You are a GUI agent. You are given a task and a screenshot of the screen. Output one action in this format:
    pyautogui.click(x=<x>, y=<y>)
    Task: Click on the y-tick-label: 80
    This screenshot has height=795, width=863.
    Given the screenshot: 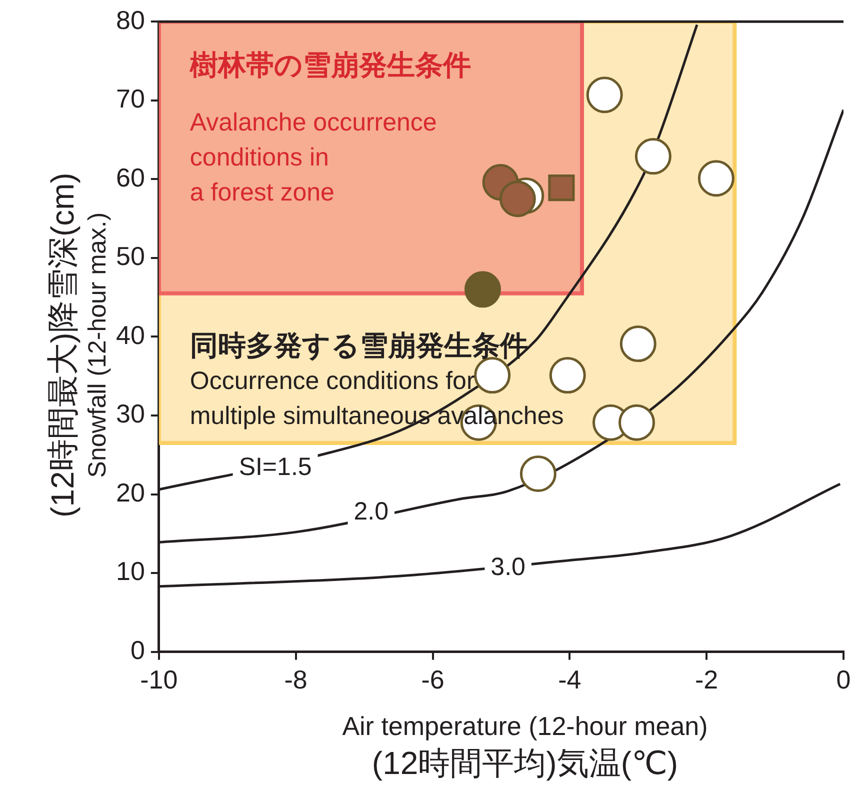 What is the action you would take?
    pyautogui.click(x=130, y=19)
    